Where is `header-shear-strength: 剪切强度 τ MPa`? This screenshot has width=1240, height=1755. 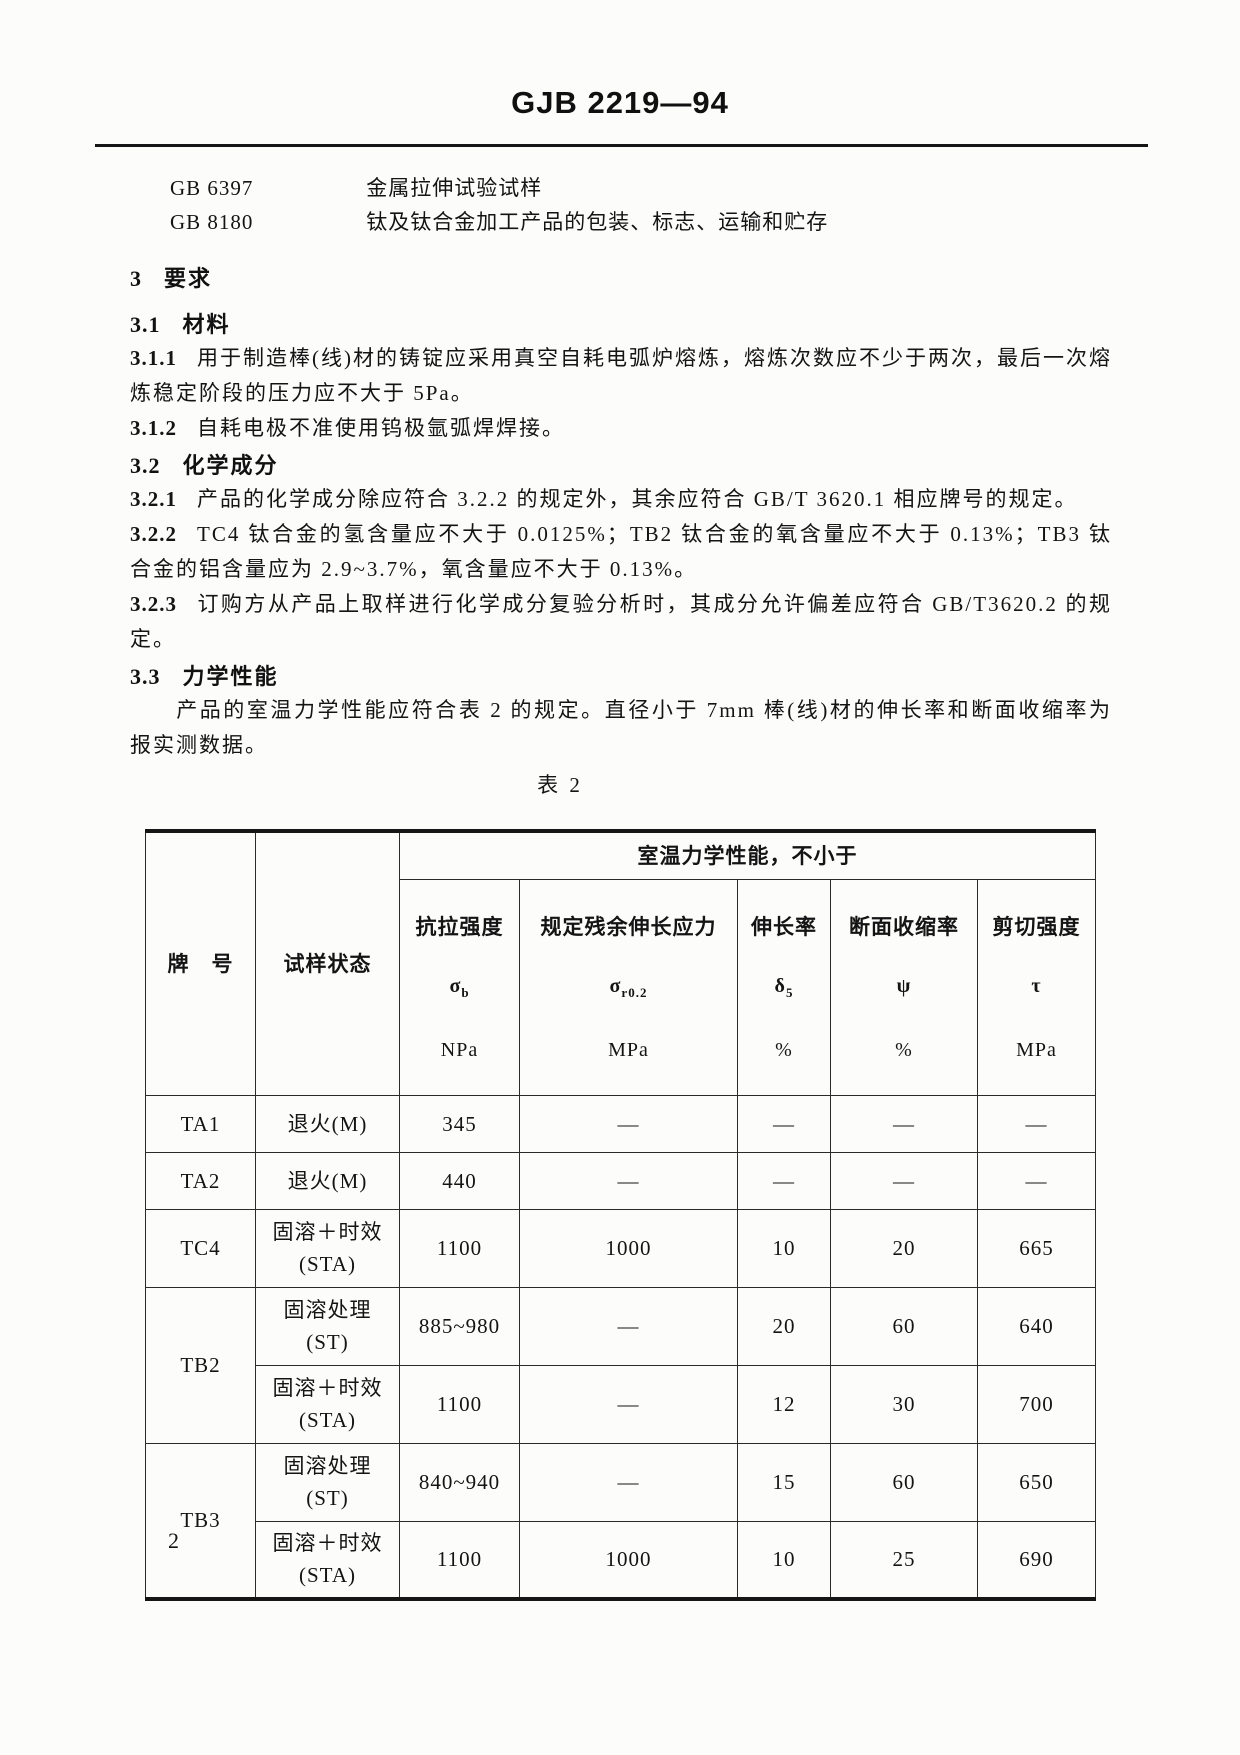
header-shear-strength: 剪切强度 τ MPa is located at coordinates (1036, 987).